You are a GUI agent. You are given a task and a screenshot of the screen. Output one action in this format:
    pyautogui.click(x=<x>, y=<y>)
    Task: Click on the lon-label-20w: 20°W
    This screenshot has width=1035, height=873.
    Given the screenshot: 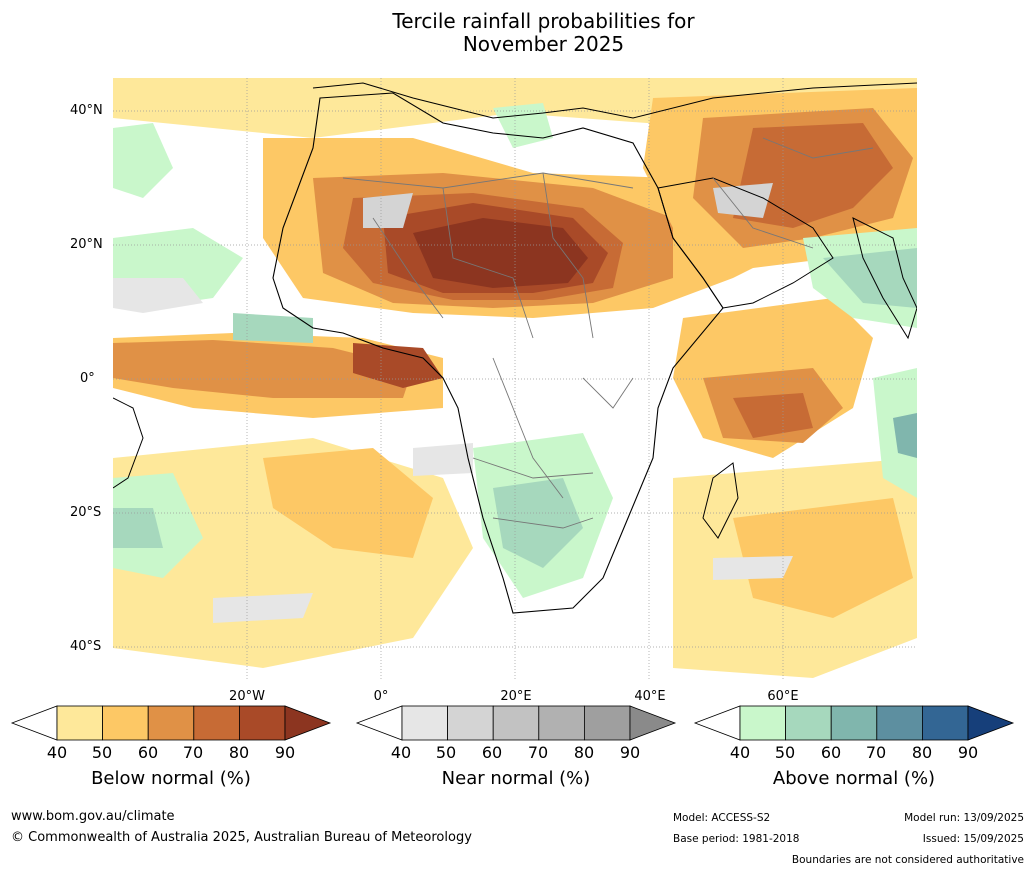 What is the action you would take?
    pyautogui.click(x=247, y=696)
    